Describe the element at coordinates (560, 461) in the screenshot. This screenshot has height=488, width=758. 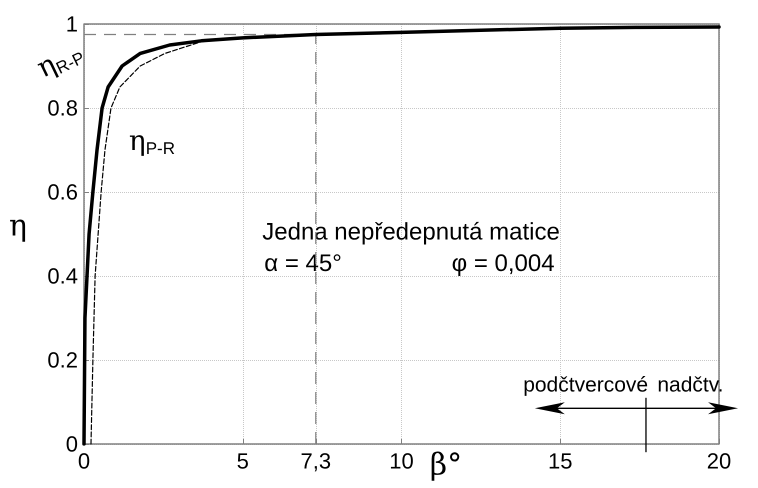
I see `x-tick-label: 15` at that location.